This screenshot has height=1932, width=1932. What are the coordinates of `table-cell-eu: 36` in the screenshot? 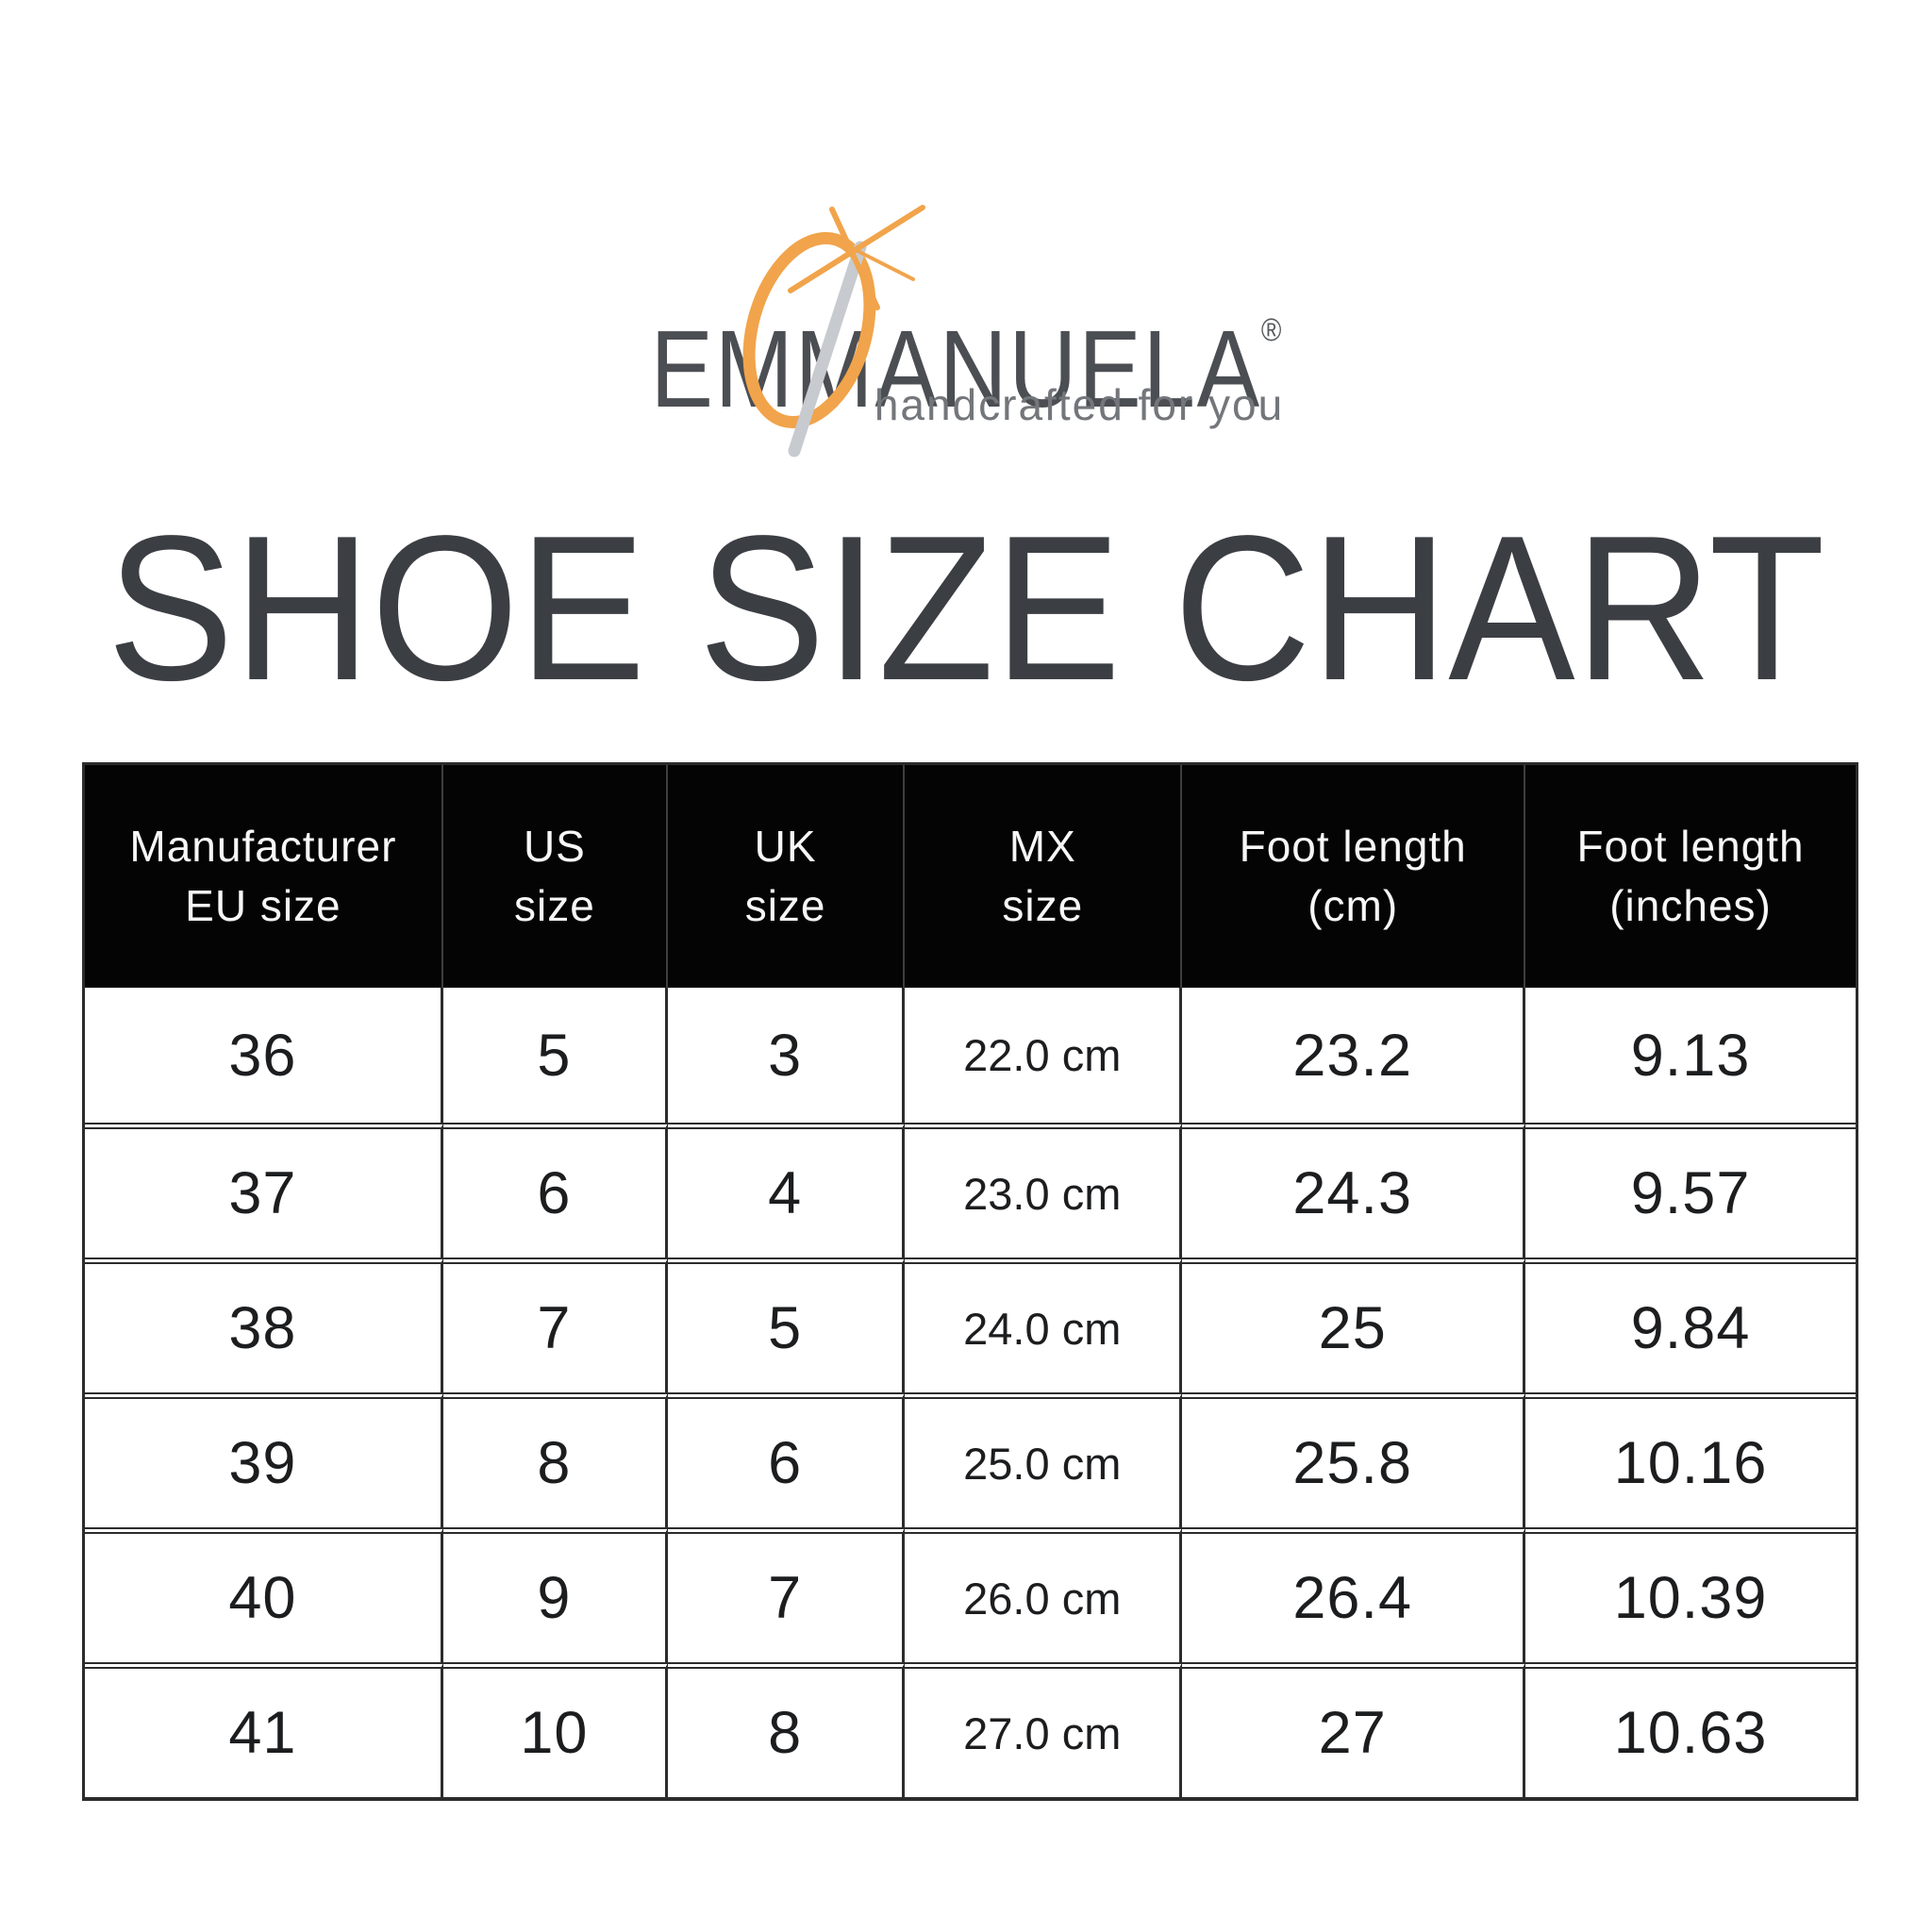 It's located at (264, 1055).